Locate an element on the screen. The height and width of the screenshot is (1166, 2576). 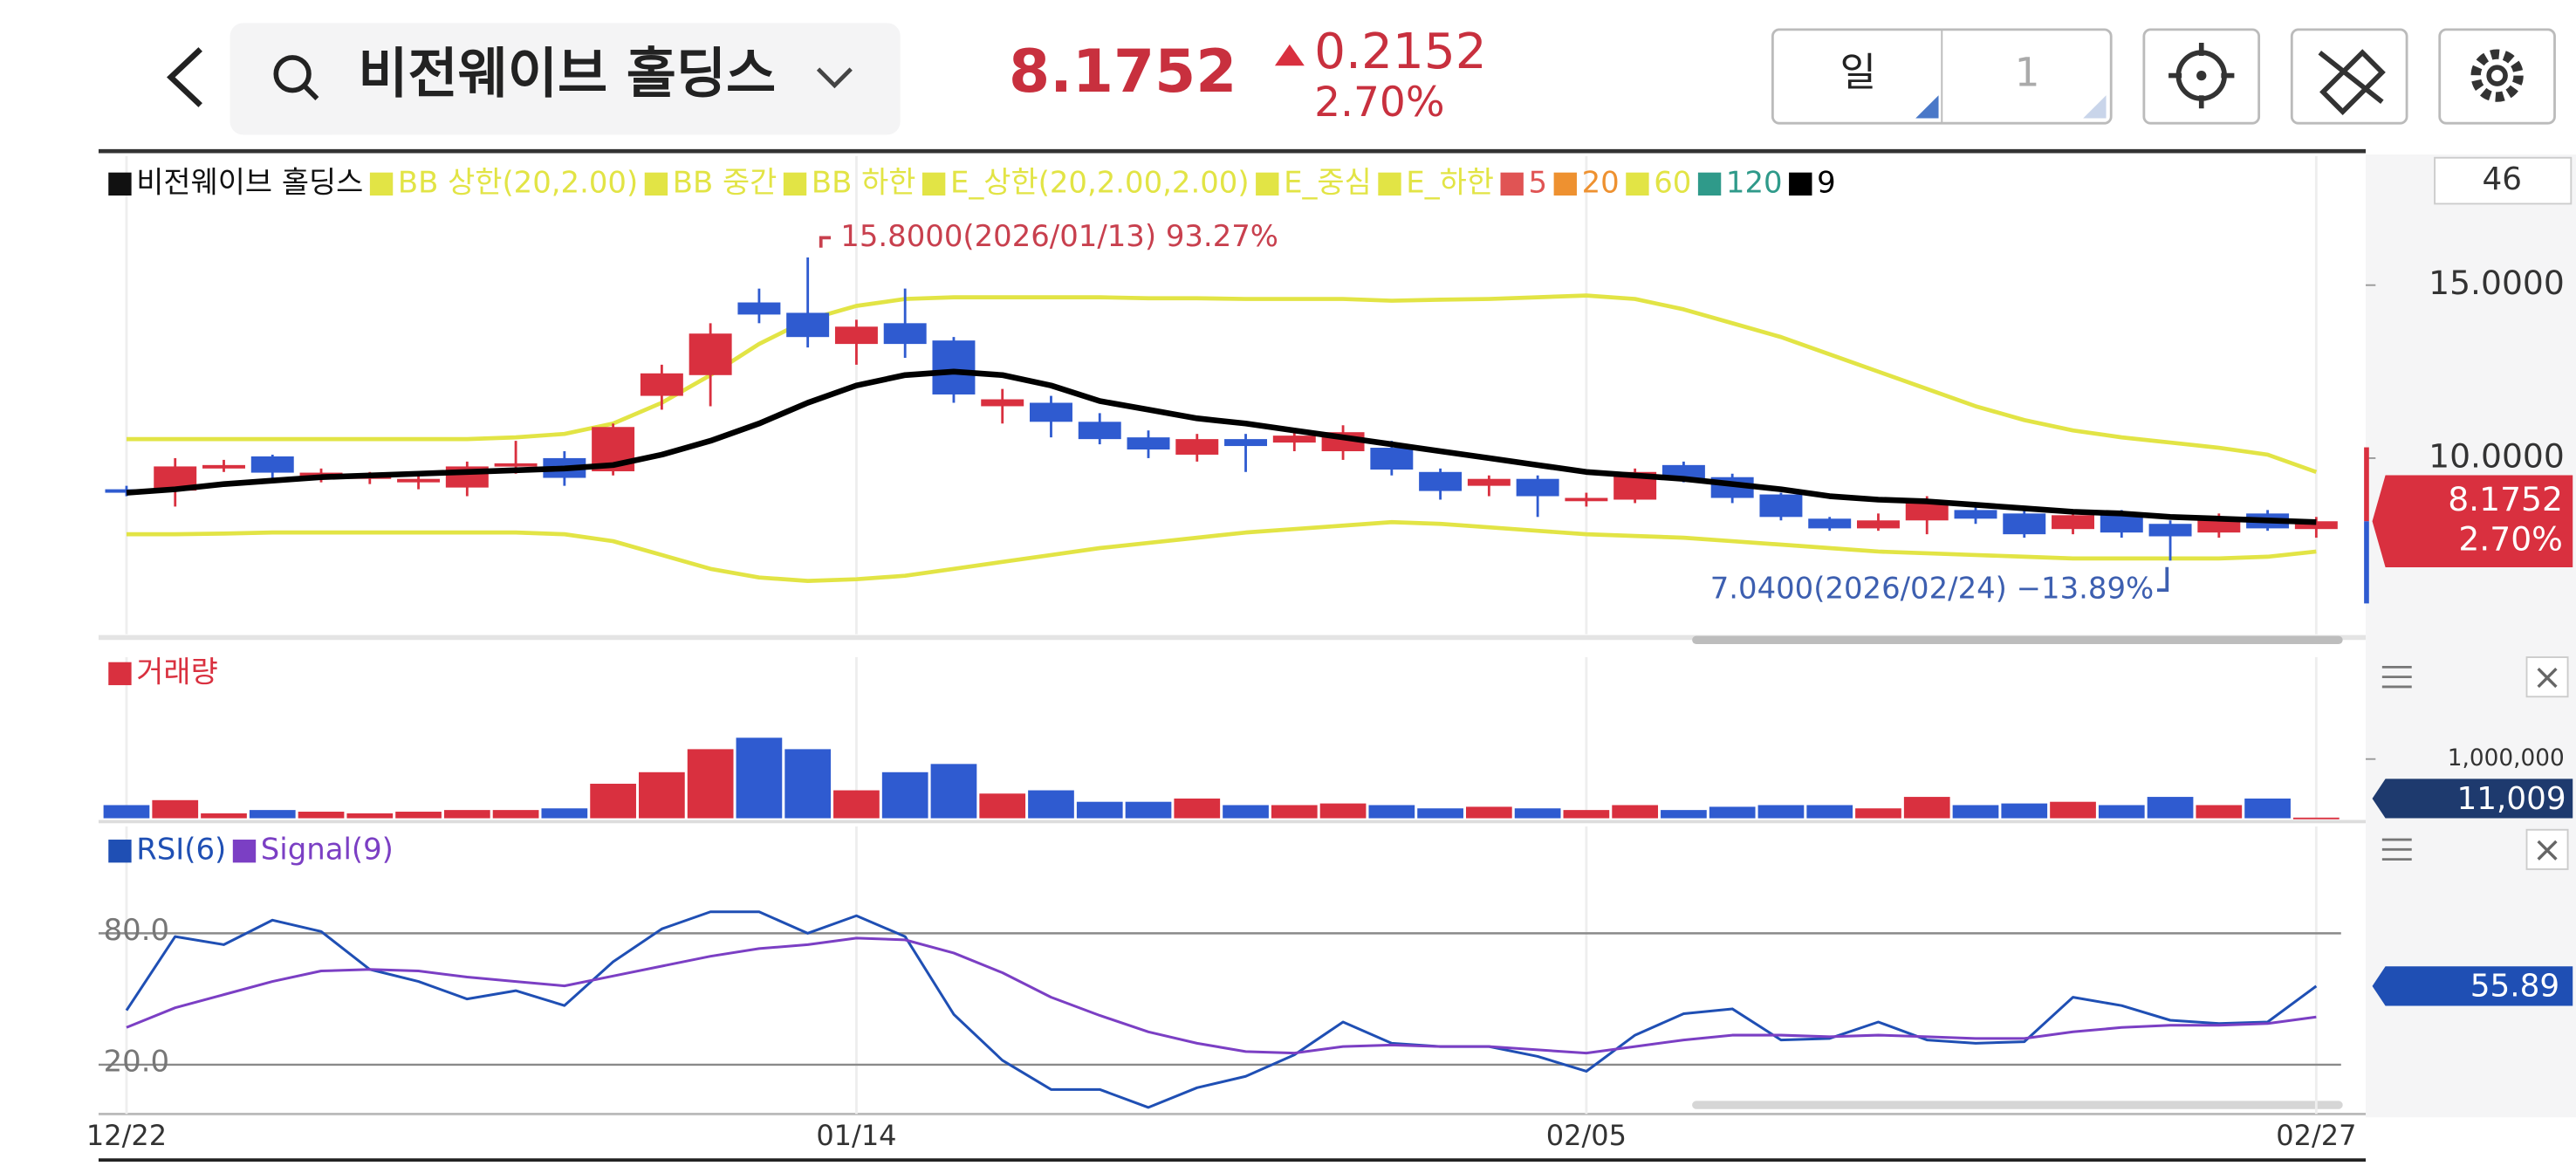
y-tick-label: 1,000,000 is located at coordinates (2507, 758).